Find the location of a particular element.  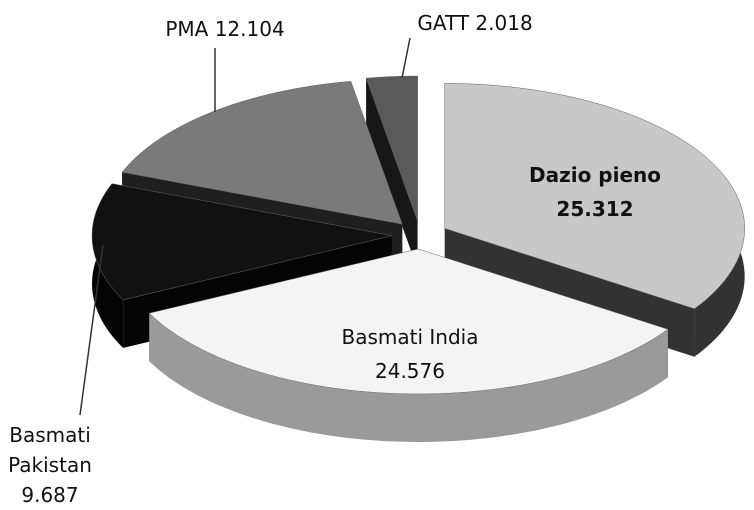

slice-label: Dazio pieno 25.312 is located at coordinates (595, 192).